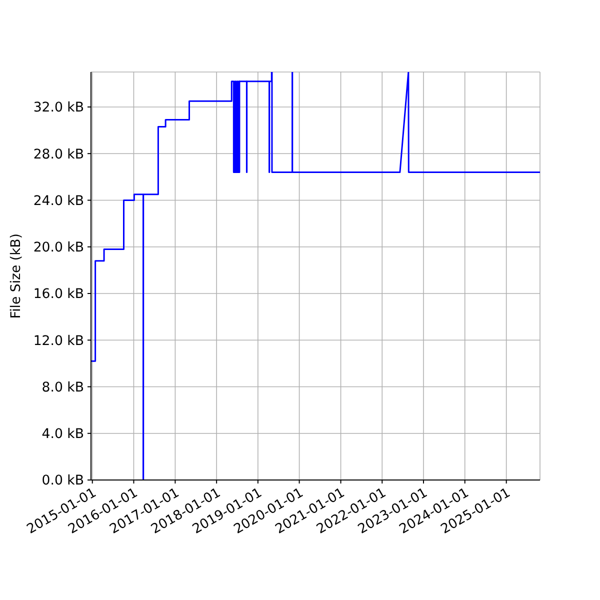 Image resolution: width=600 pixels, height=600 pixels. What do you see at coordinates (63, 481) in the screenshot?
I see `y-tick-label: 0.0 kB` at bounding box center [63, 481].